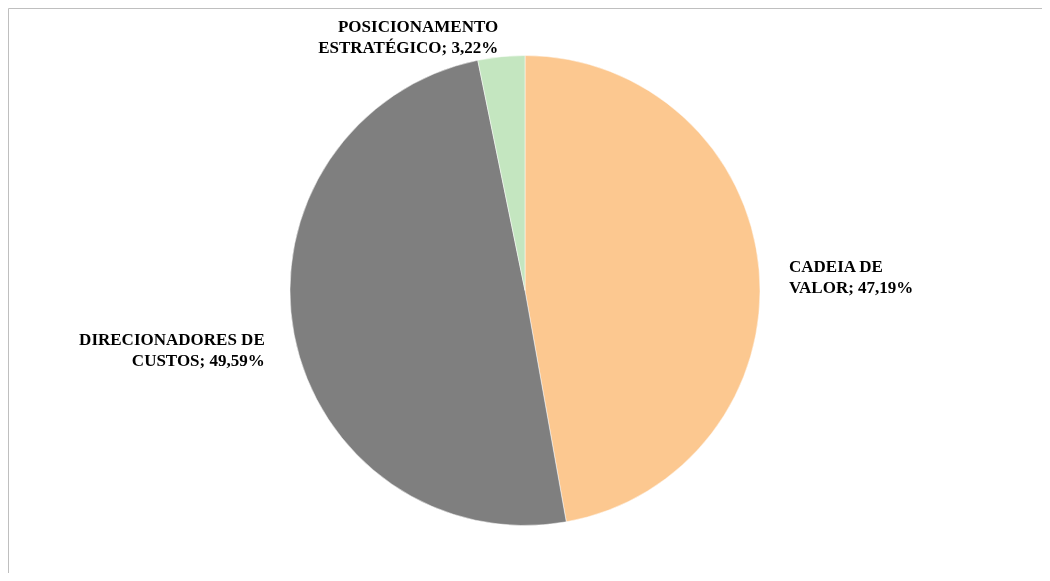 This screenshot has height=581, width=1050. Describe the element at coordinates (408, 36) in the screenshot. I see `slice-label: POSICIONAMENTO ESTRATÉGICO; 3,22%` at that location.